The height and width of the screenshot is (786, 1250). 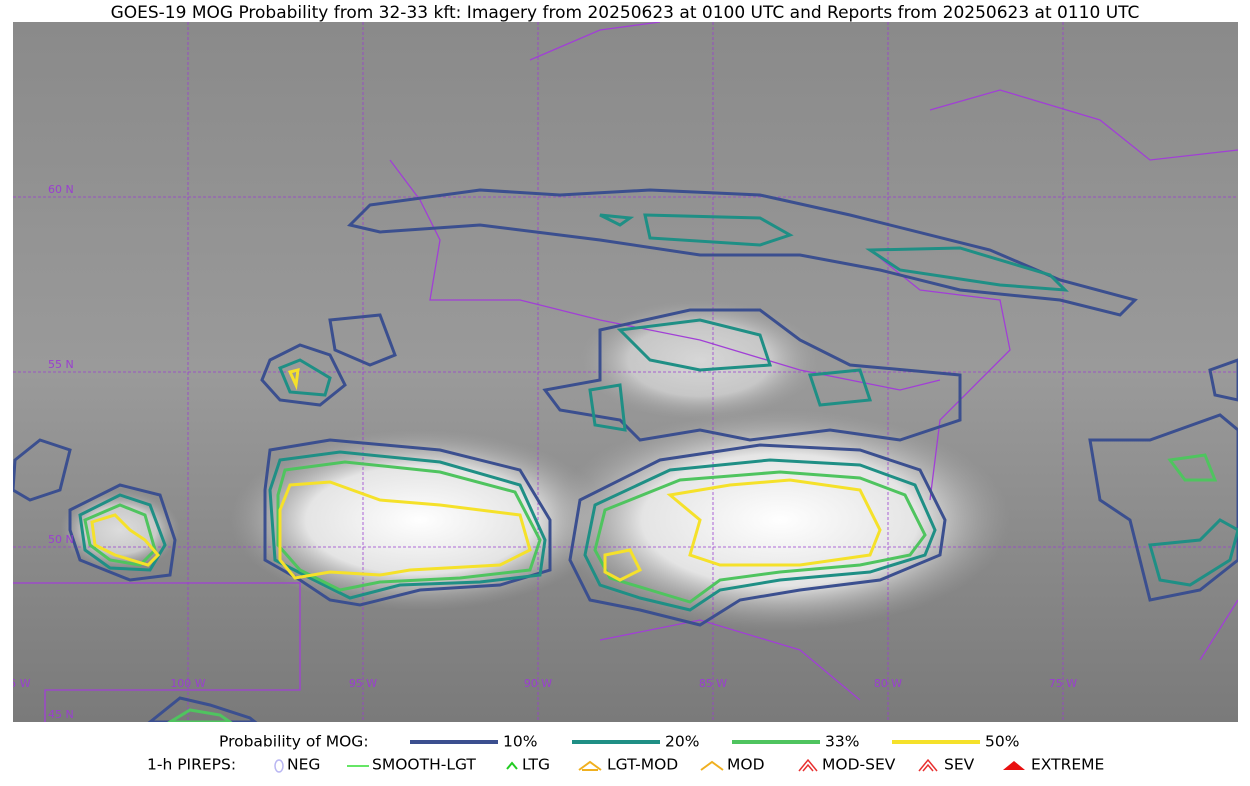 What do you see at coordinates (15, 683) in the screenshot?
I see `lon-label: 105 W` at bounding box center [15, 683].